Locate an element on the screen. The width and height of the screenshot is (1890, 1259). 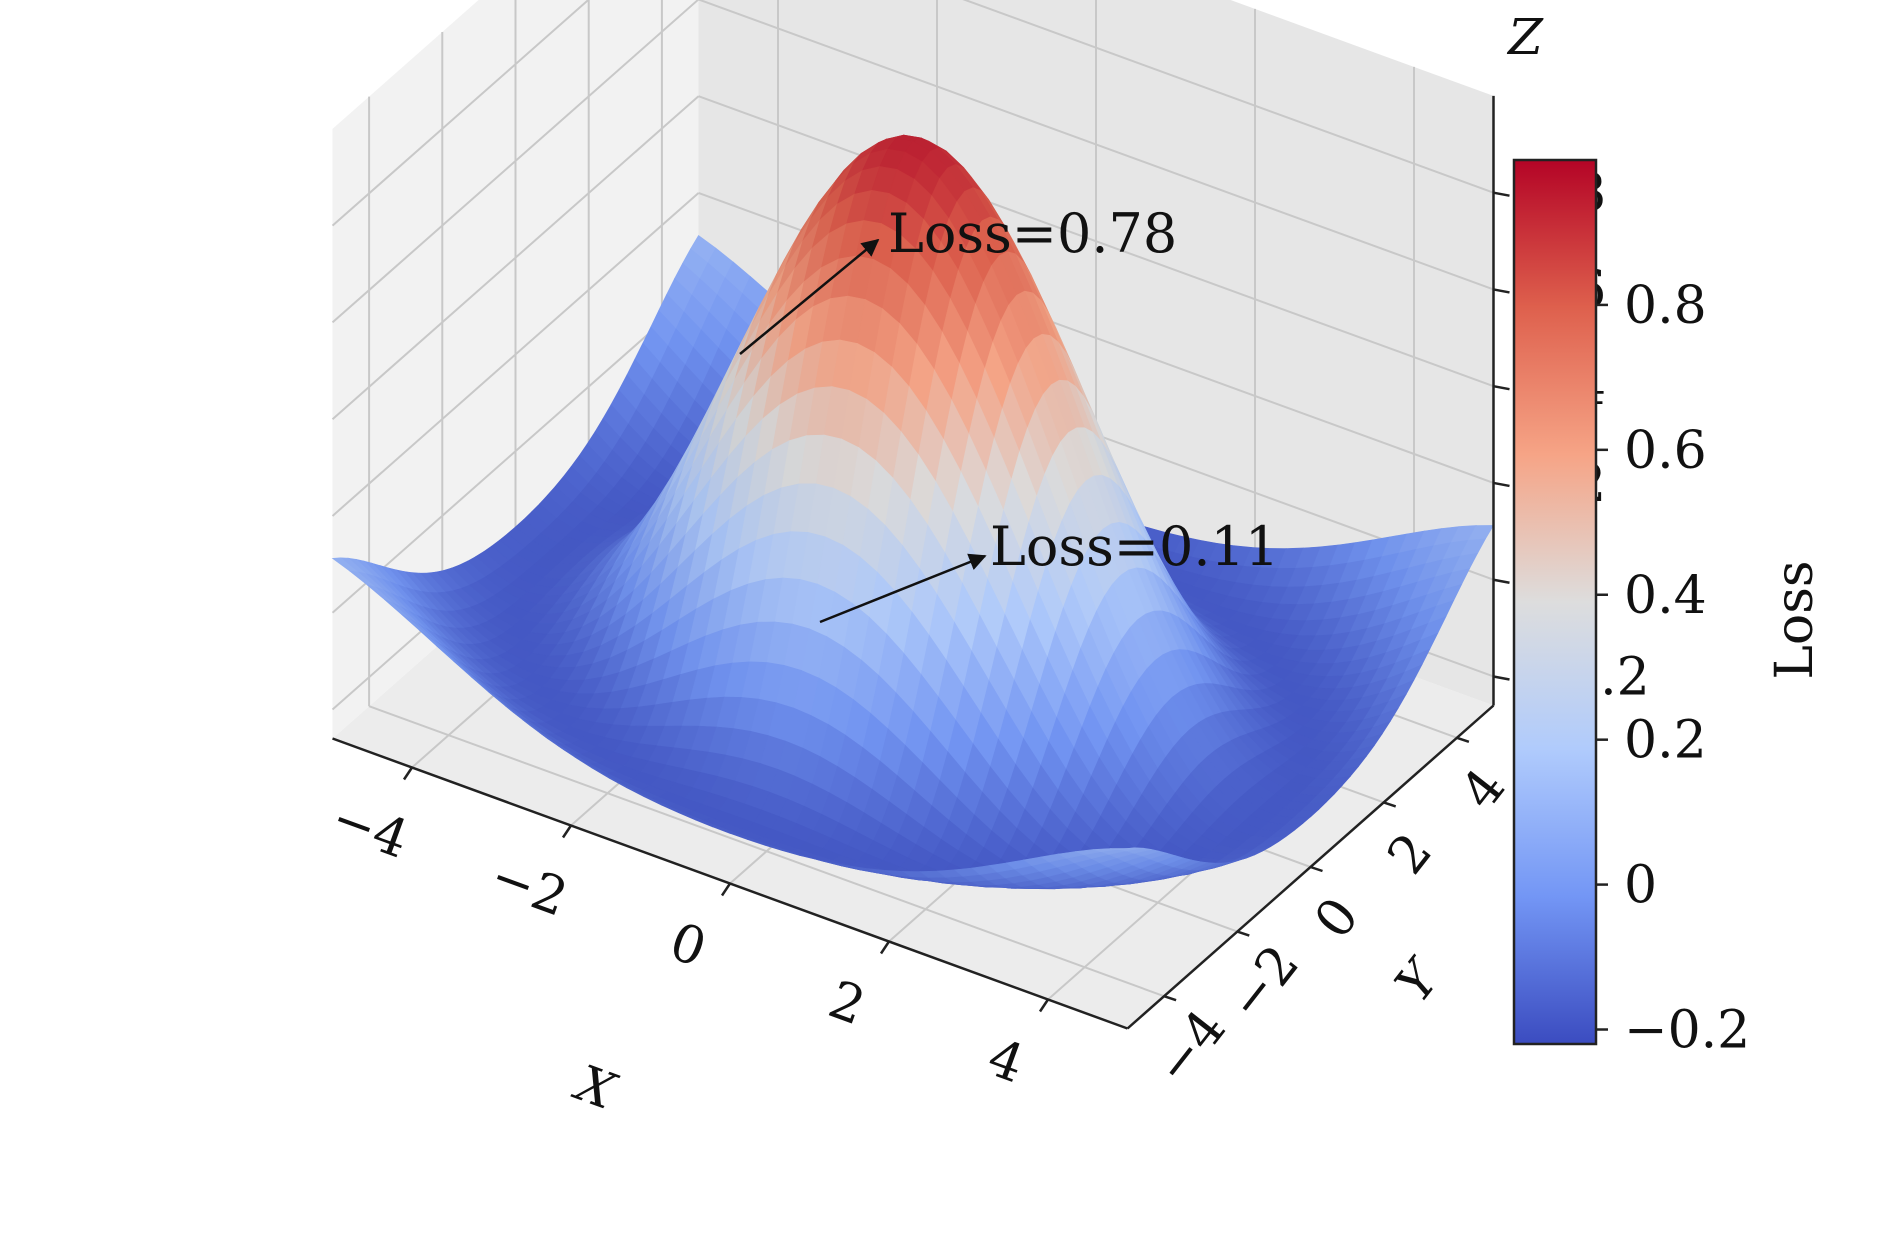
colorbar-body is located at coordinates (1555, 602).